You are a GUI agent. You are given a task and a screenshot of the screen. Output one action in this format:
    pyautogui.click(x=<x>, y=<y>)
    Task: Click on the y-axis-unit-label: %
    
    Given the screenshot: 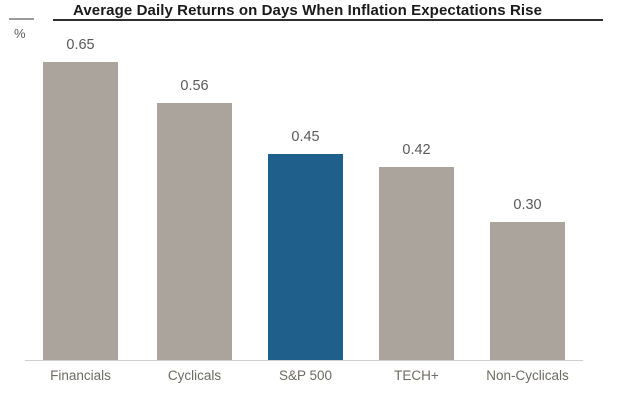 What is the action you would take?
    pyautogui.click(x=20, y=33)
    